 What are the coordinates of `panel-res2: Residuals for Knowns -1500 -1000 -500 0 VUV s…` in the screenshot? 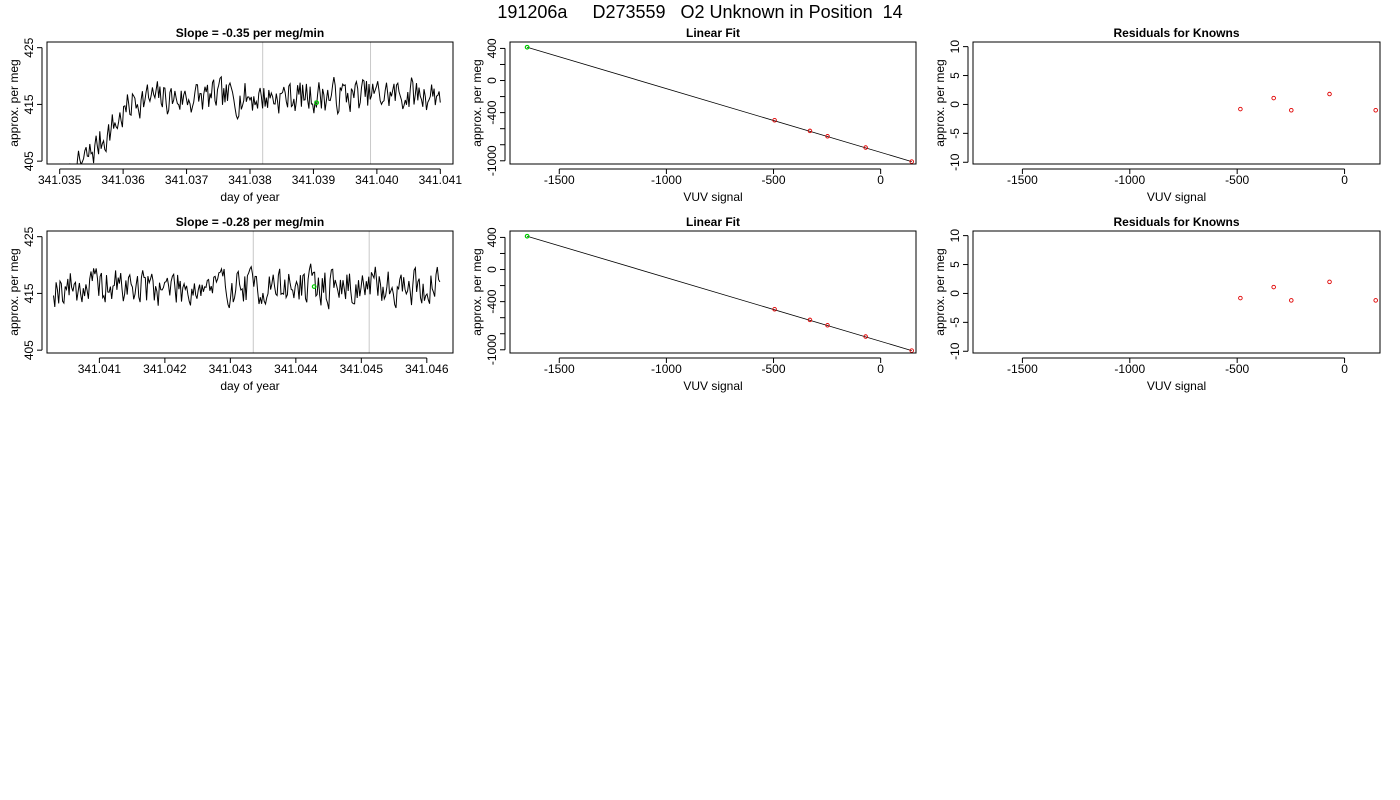 It's located at (1157, 304).